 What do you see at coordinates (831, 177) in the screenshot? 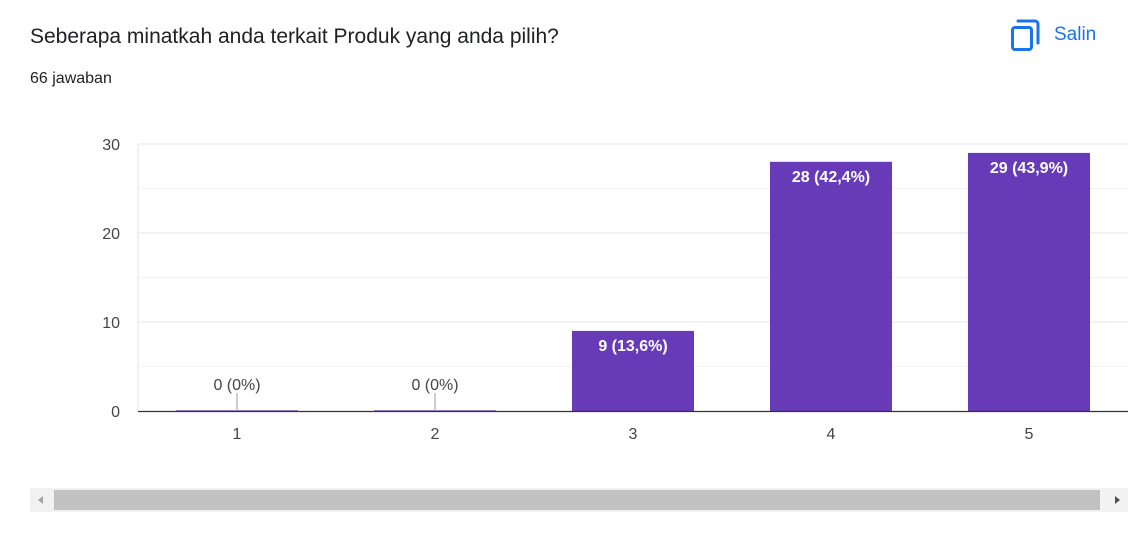
I see `data-label: 28 (42,4%)` at bounding box center [831, 177].